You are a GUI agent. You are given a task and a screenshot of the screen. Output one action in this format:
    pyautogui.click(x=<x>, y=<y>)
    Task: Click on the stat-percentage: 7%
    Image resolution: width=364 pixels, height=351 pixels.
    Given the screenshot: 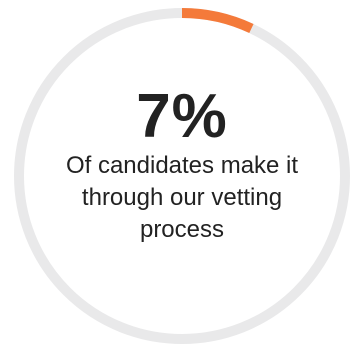 What is the action you would take?
    pyautogui.click(x=182, y=116)
    